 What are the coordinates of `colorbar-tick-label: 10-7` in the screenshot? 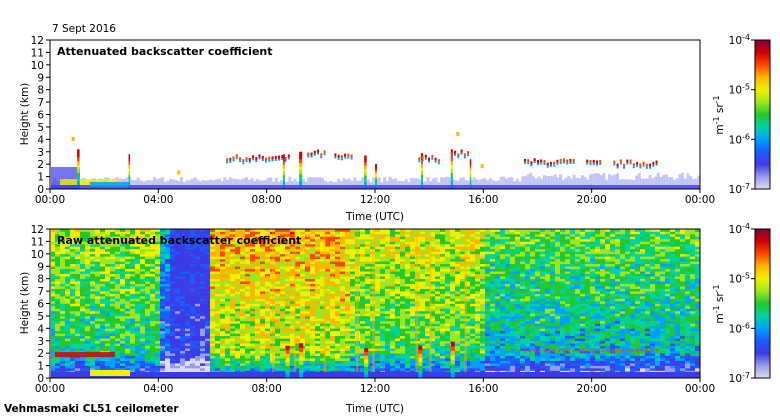 It's located at (739, 189).